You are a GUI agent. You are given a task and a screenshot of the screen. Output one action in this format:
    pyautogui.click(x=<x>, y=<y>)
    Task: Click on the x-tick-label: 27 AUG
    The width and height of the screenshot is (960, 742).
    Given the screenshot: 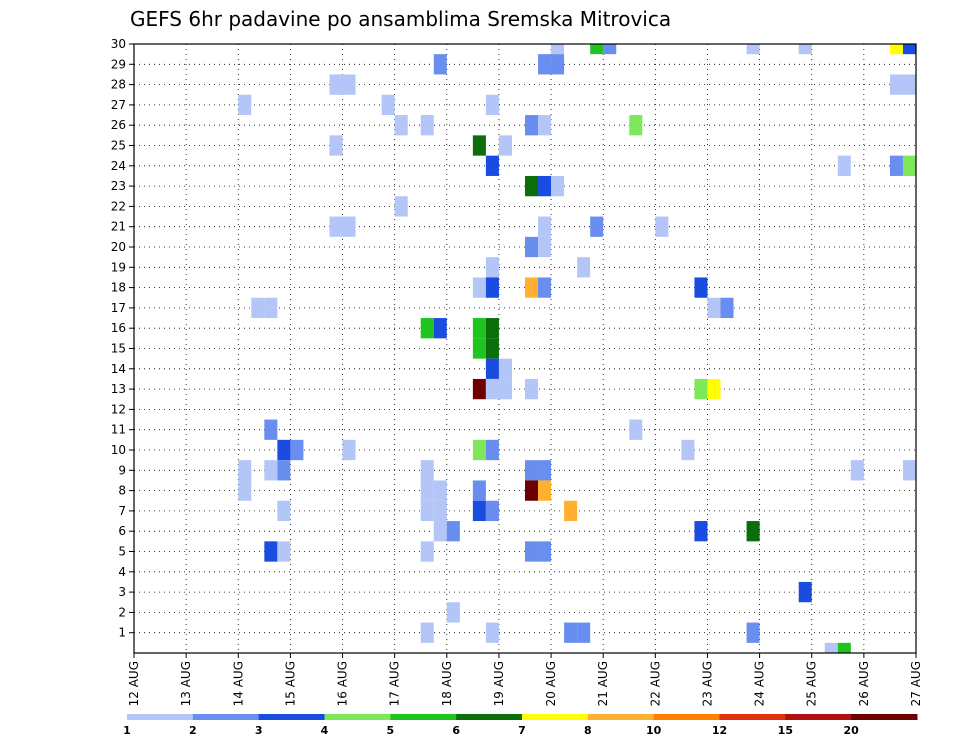 What is the action you would take?
    pyautogui.click(x=916, y=683)
    